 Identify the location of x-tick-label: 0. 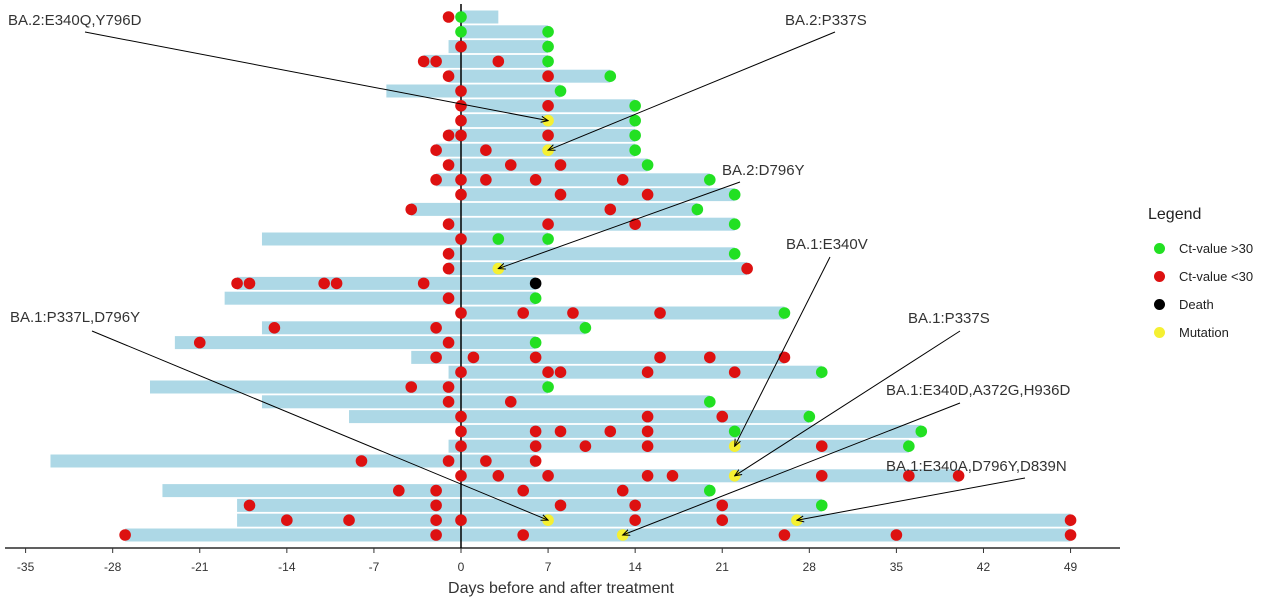
(461, 567).